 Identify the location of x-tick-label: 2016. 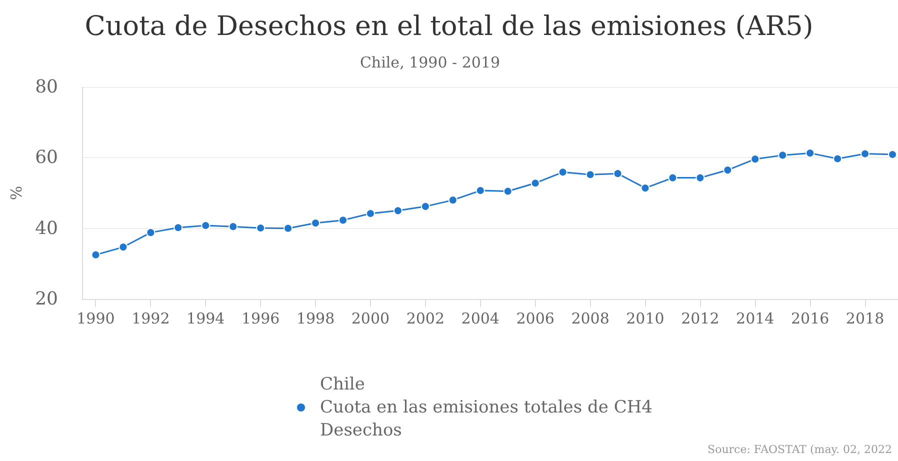
(810, 319).